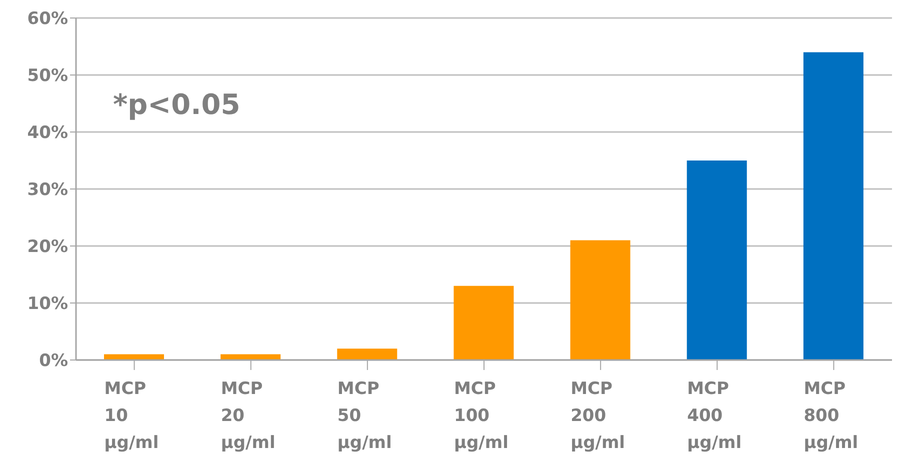 This screenshot has width=905, height=468. I want to click on y-tick-label: 0%, so click(53, 361).